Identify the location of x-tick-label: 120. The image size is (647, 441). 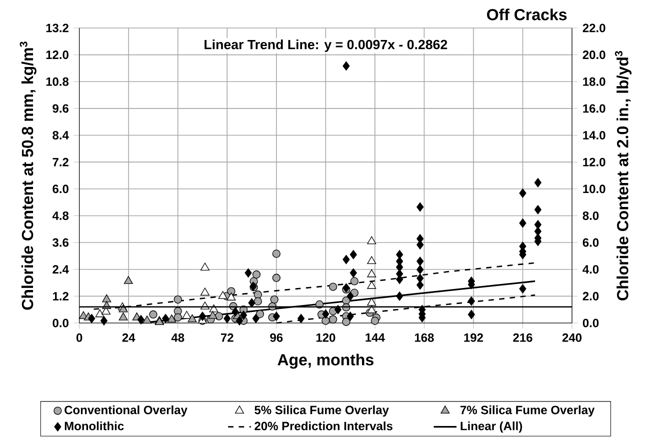
(326, 337).